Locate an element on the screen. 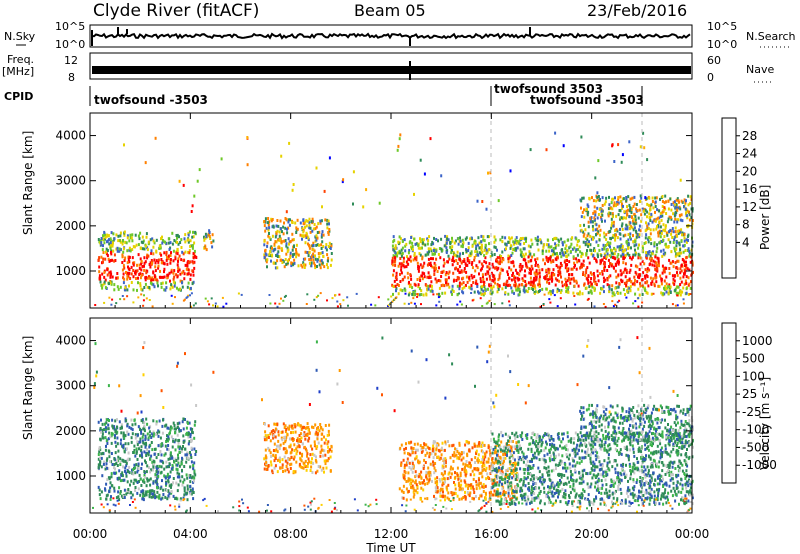  cpid-label: CPID is located at coordinates (18, 96).